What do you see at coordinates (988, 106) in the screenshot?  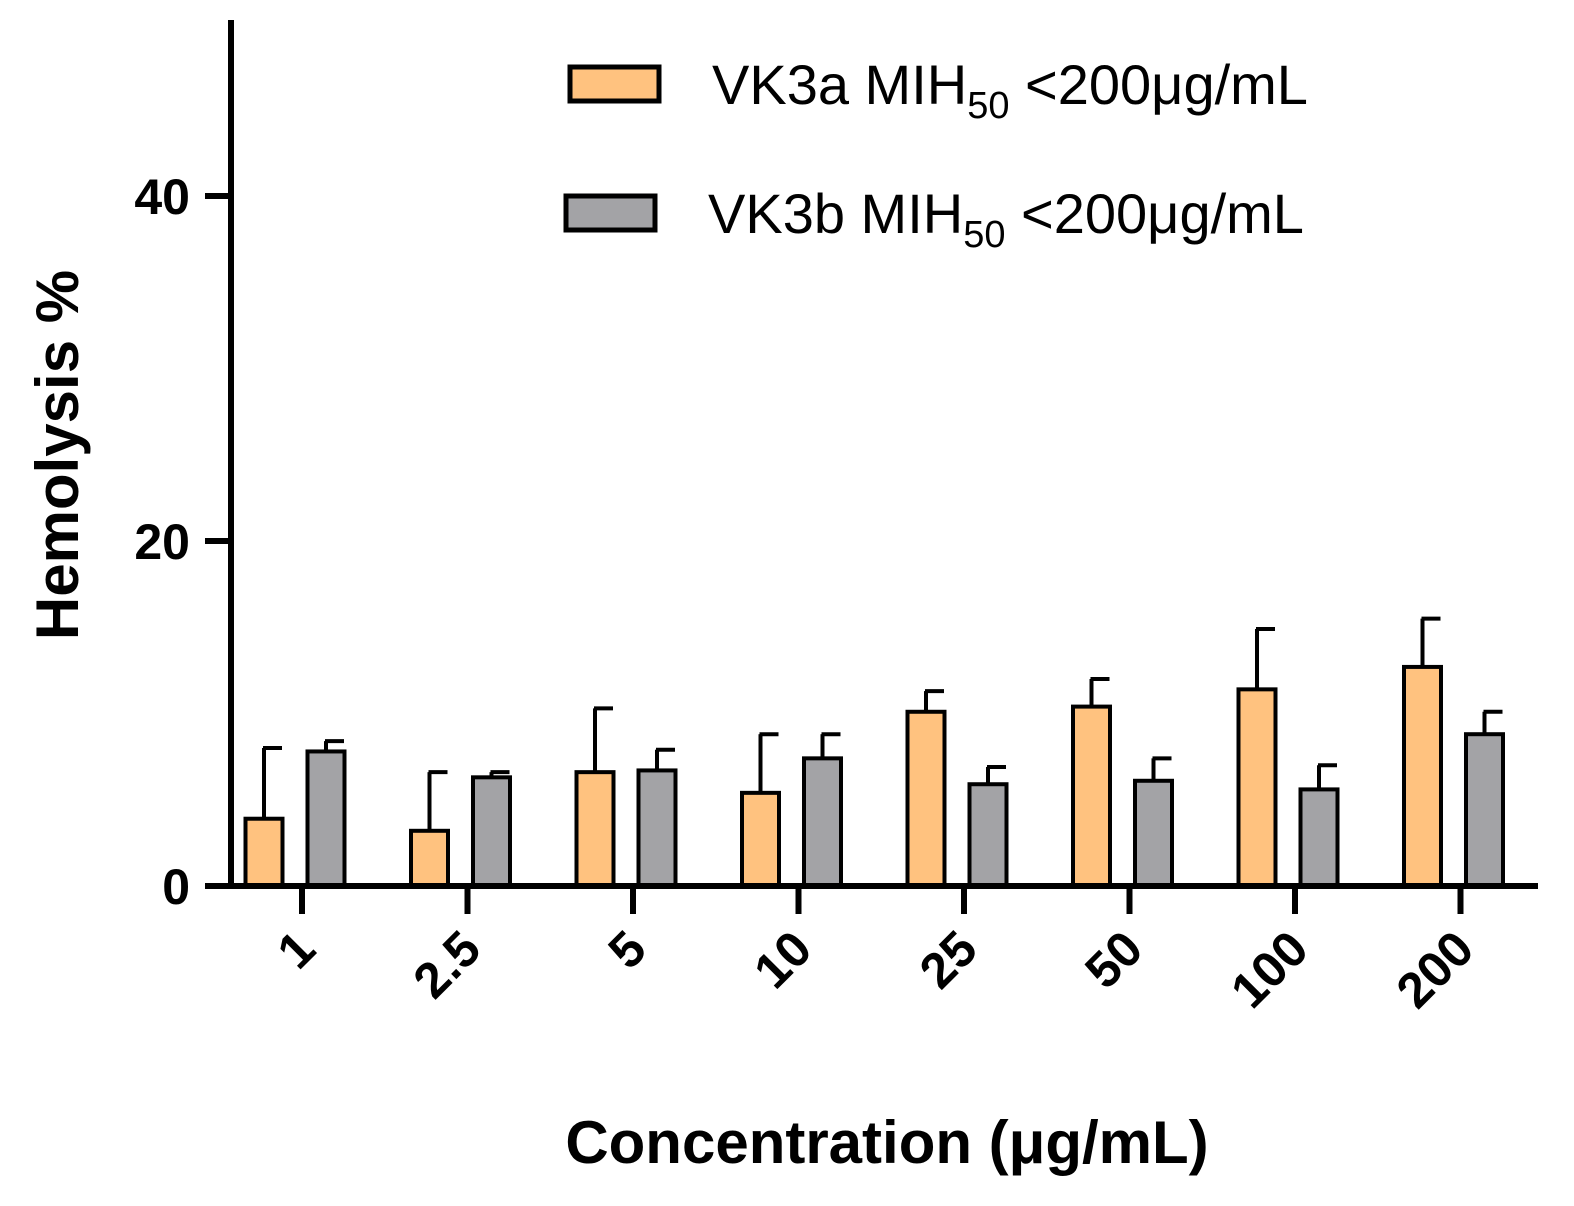 I see `legend-sub-vk3a: 50` at bounding box center [988, 106].